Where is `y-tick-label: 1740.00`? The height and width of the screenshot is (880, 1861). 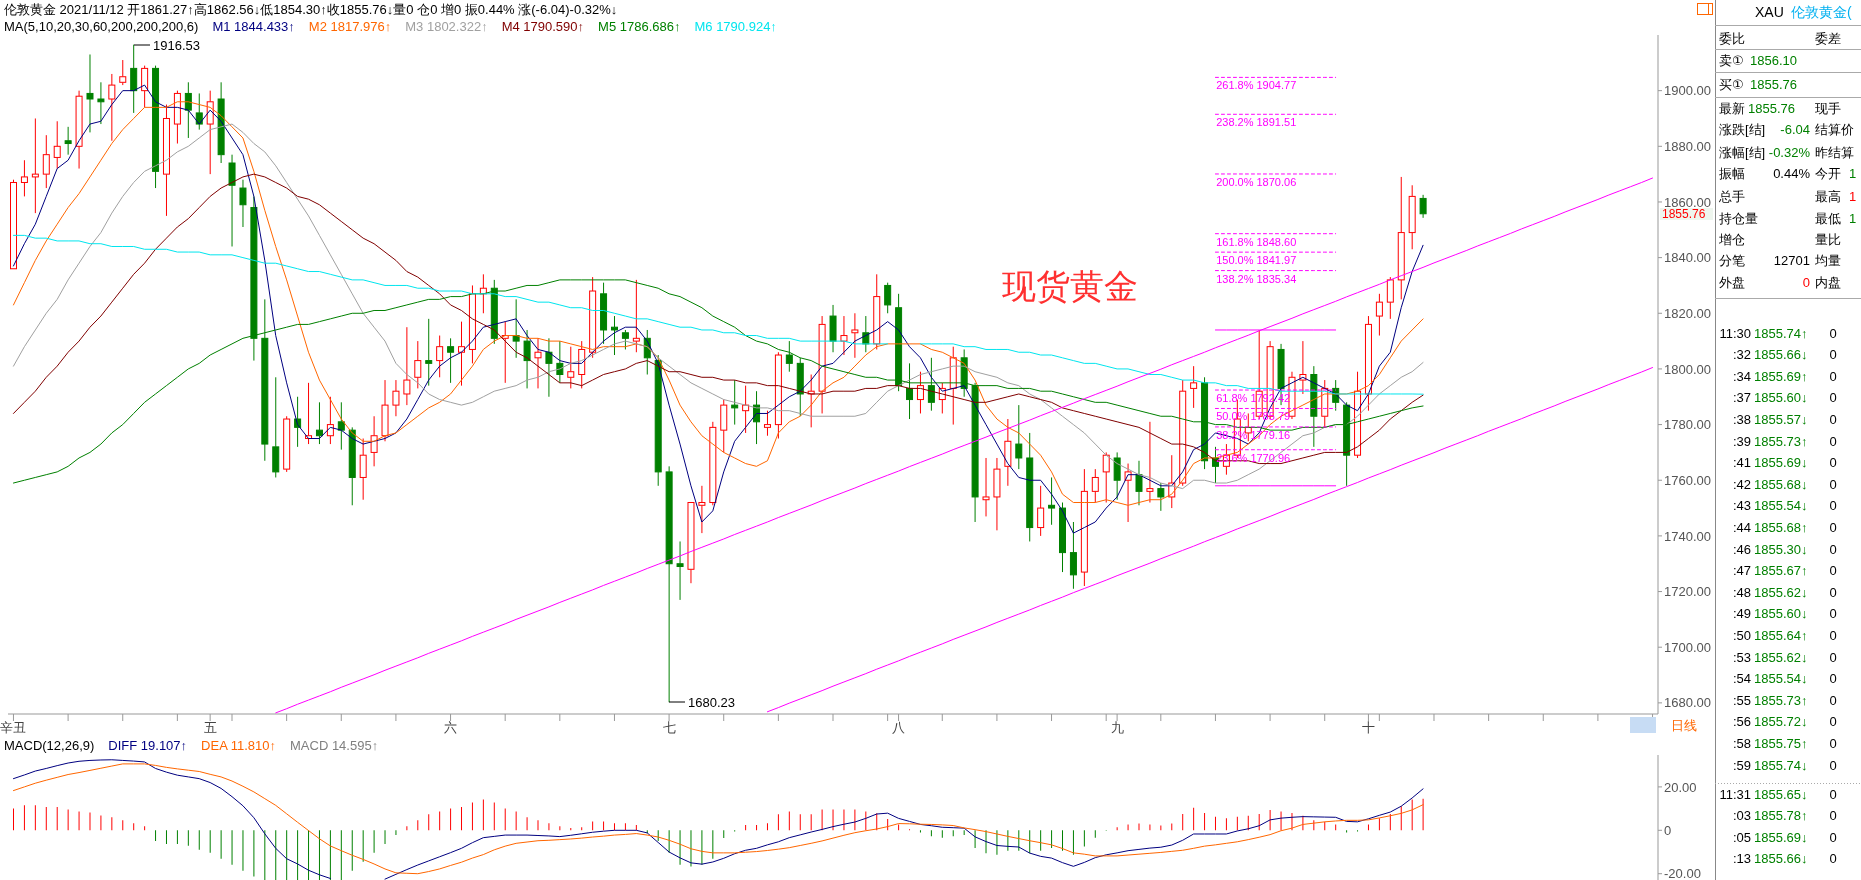
y-tick-label: 1740.00 is located at coordinates (1687, 536).